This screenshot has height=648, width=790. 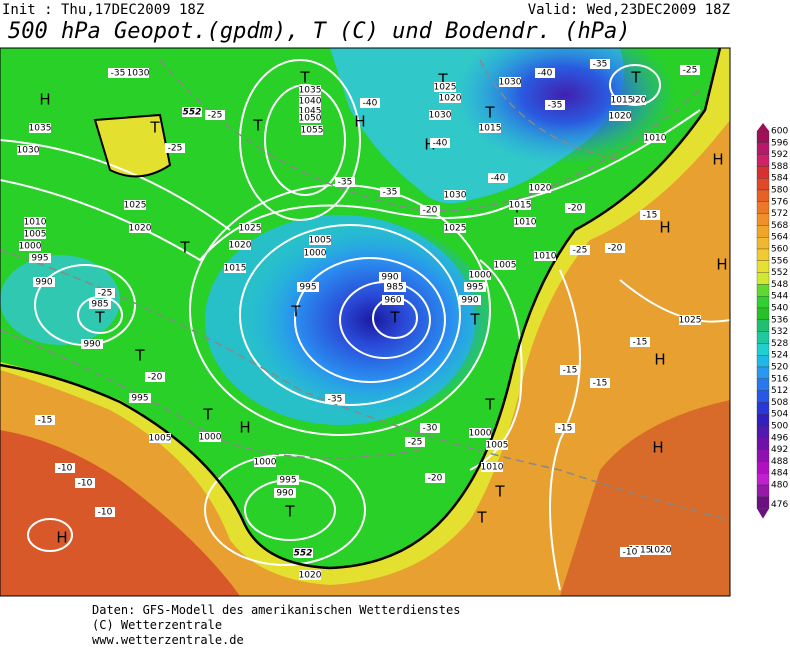 I want to click on isotherm-label: -10, so click(x=105, y=513).